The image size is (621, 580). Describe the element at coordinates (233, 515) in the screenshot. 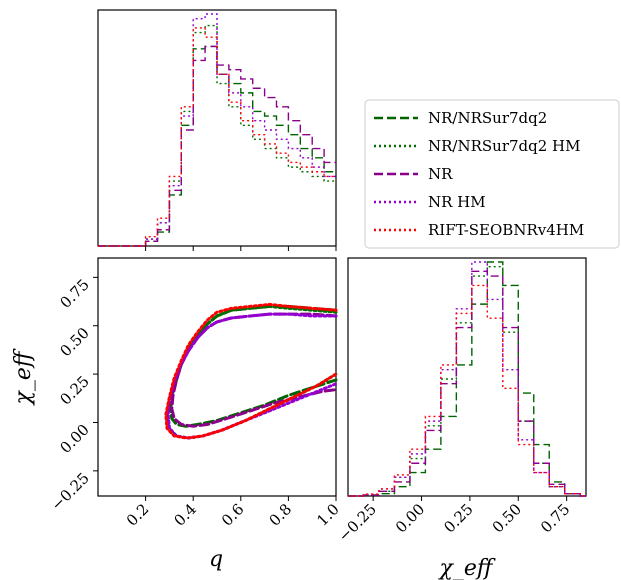

I see `q-tick-label: 0.6` at that location.